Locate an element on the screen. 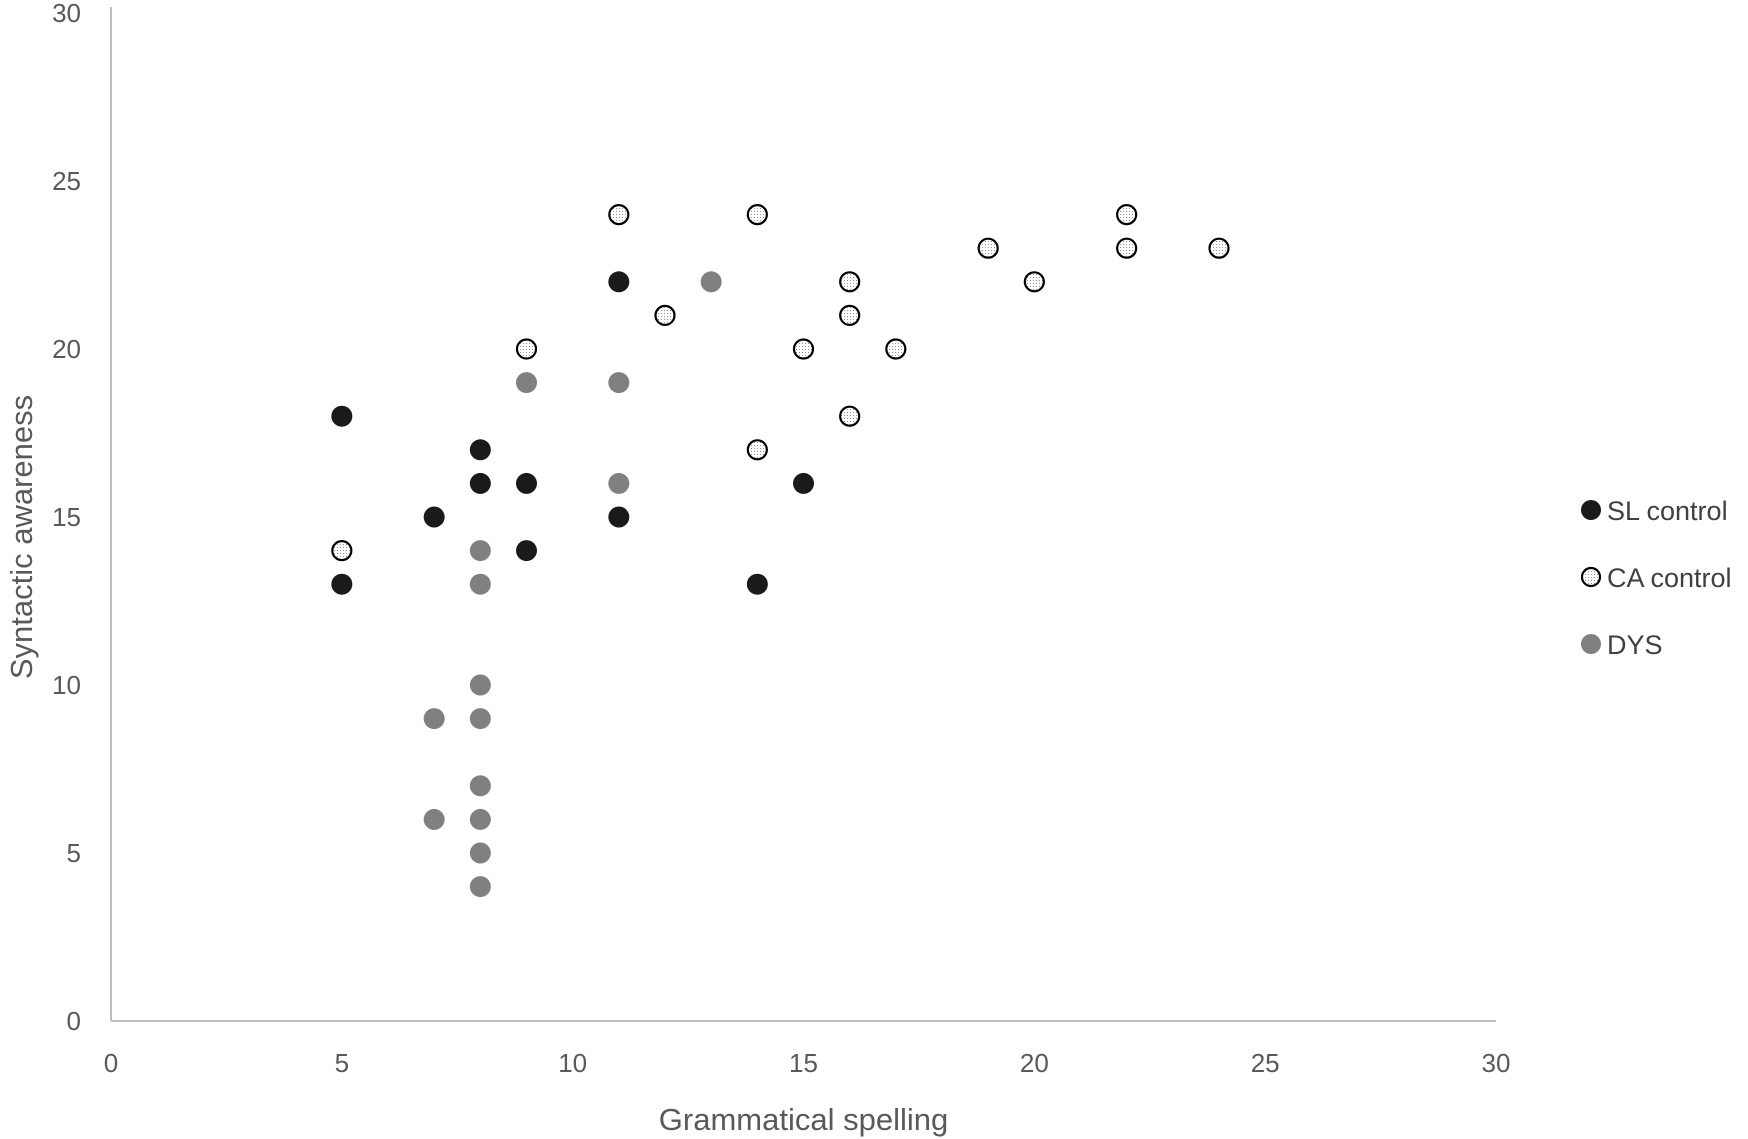 The height and width of the screenshot is (1139, 1748). legend-label: CA control is located at coordinates (1669, 578).